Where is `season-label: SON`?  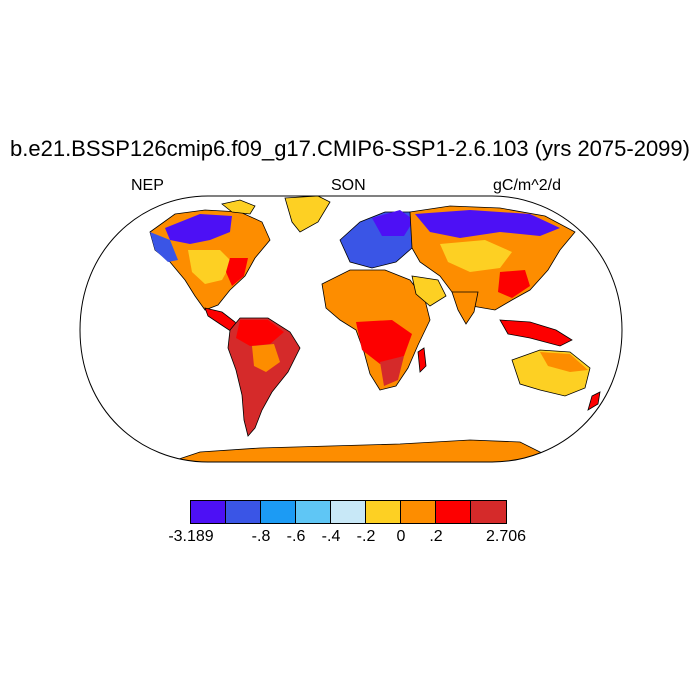 season-label: SON is located at coordinates (348, 185).